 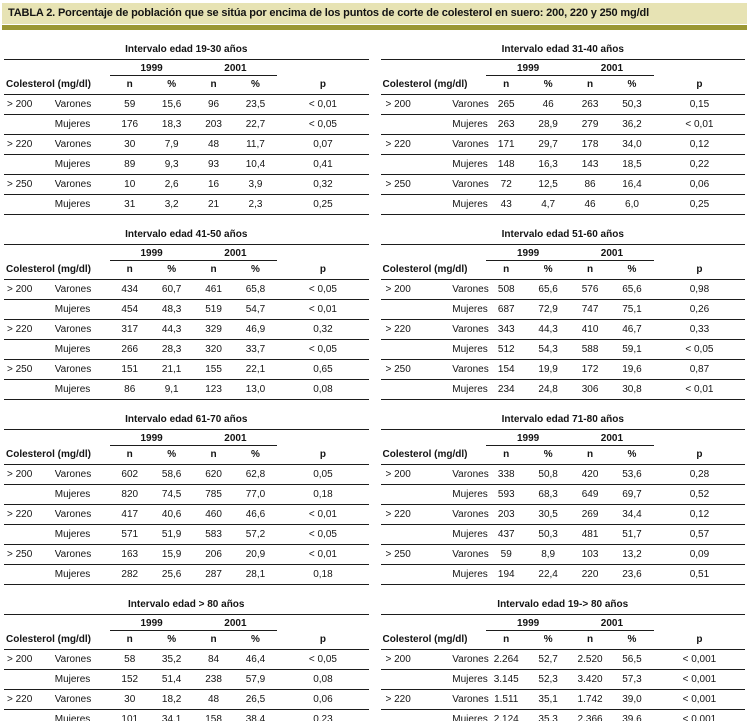 What do you see at coordinates (186, 389) in the screenshot?
I see `table-row: Mujeres 86 9,1 123 13,0 0,08` at bounding box center [186, 389].